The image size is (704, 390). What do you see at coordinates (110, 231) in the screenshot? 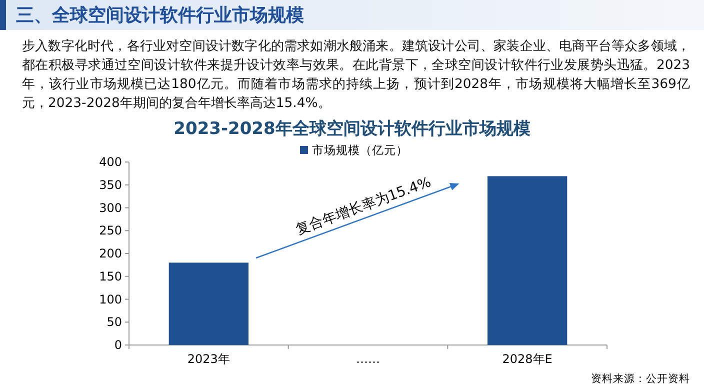
I see `y-tick-label: 250` at bounding box center [110, 231].